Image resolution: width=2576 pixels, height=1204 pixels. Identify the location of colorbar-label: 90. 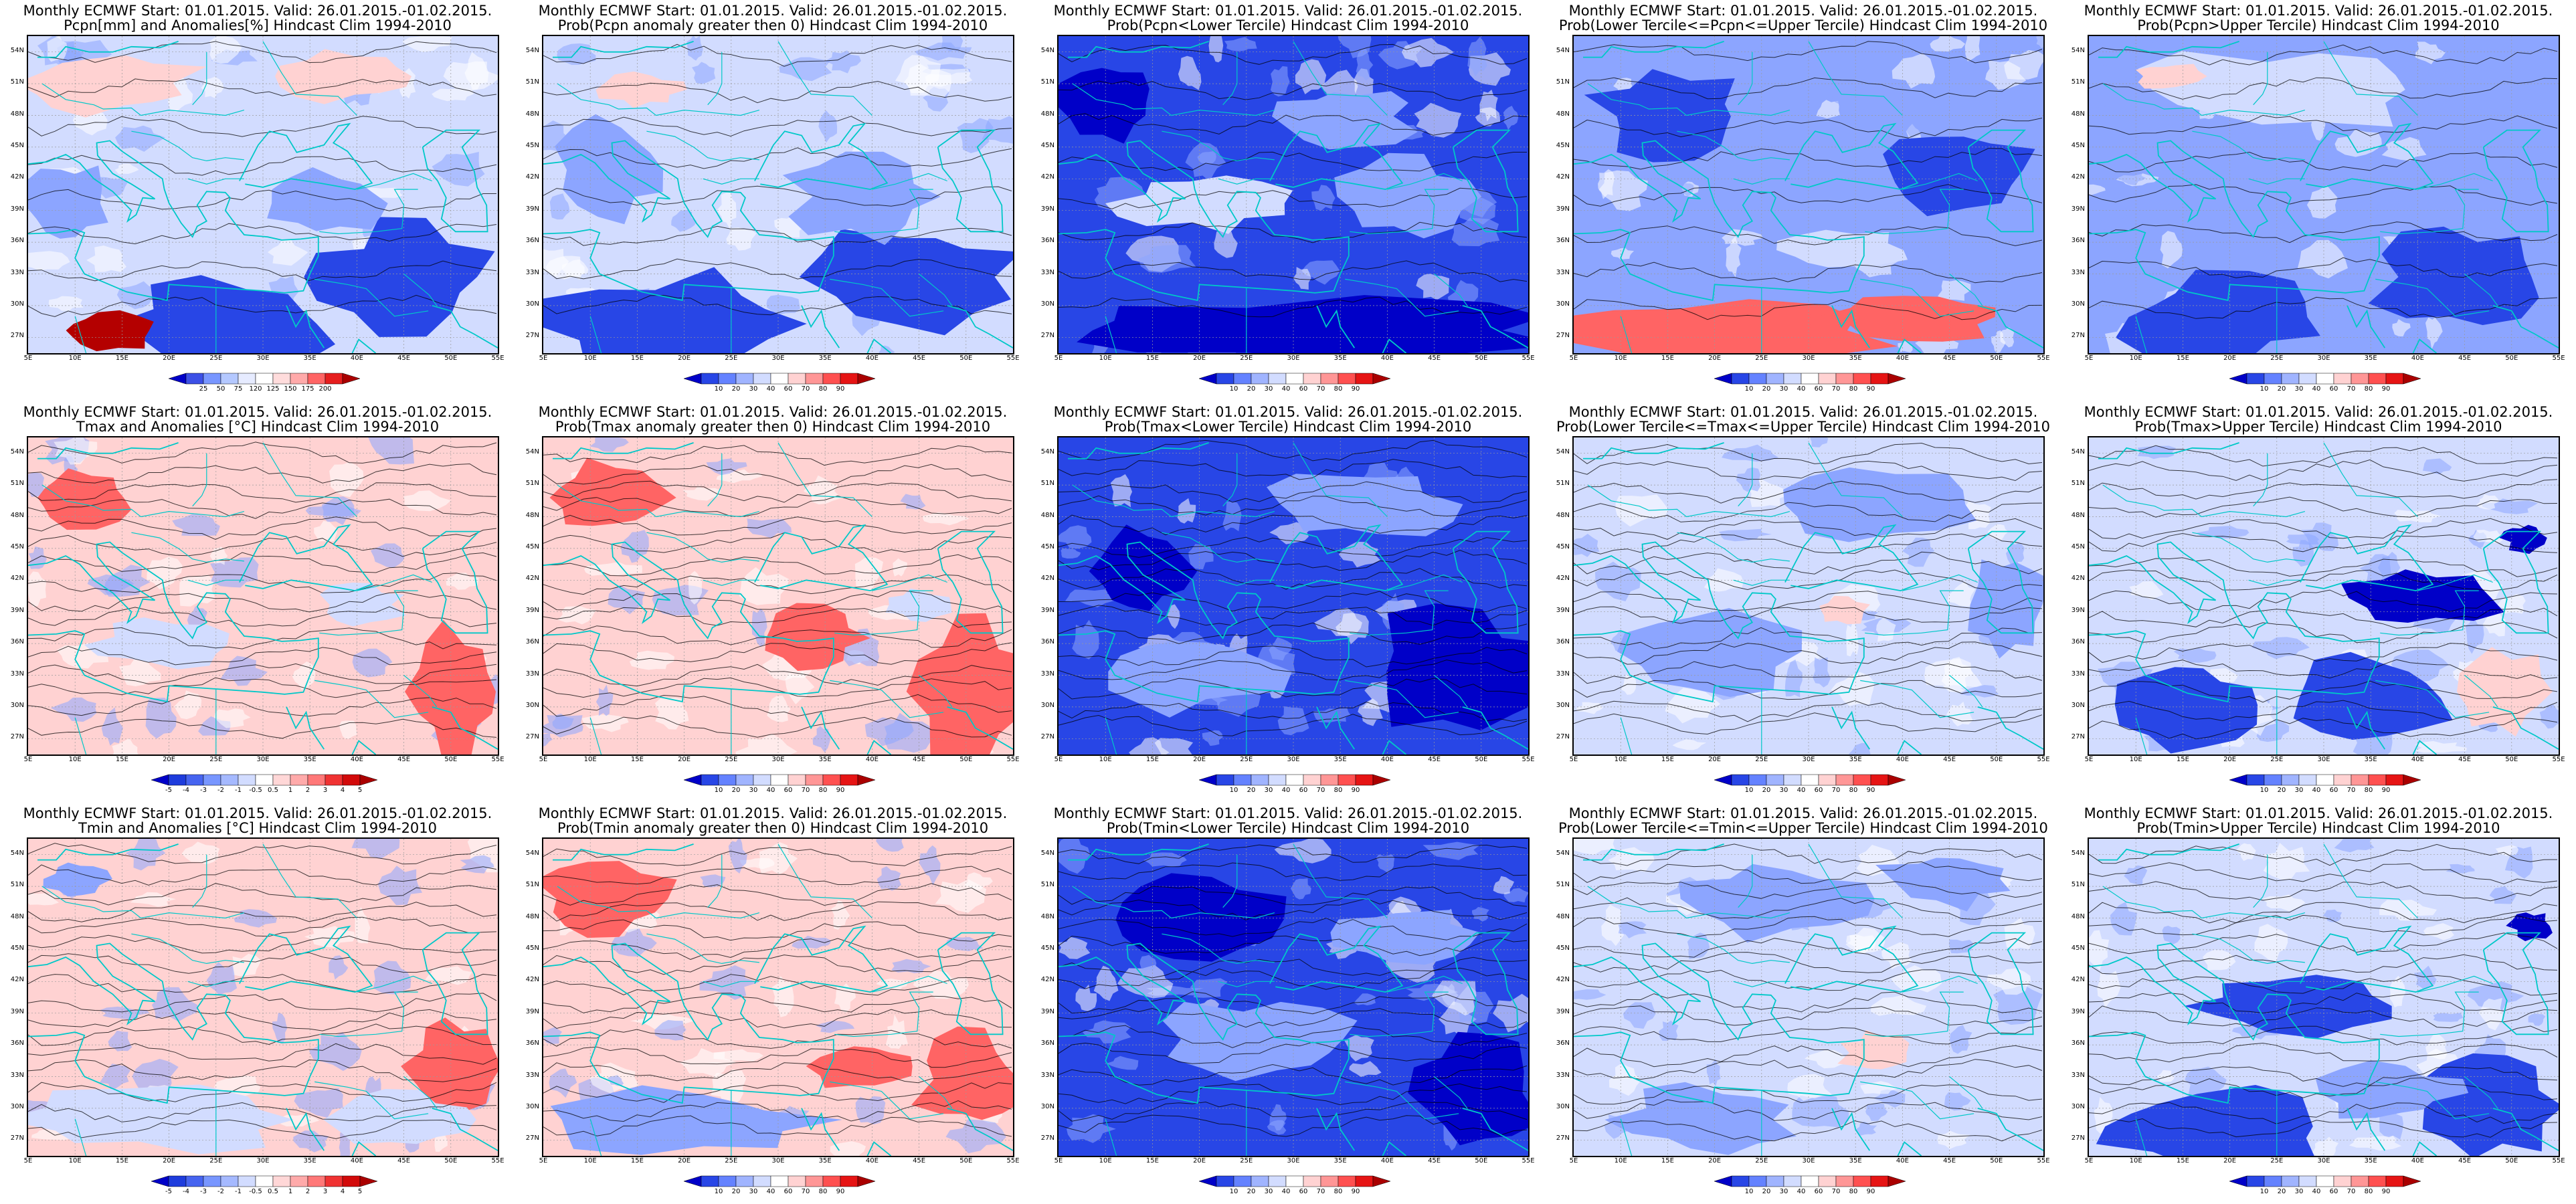
(2386, 790).